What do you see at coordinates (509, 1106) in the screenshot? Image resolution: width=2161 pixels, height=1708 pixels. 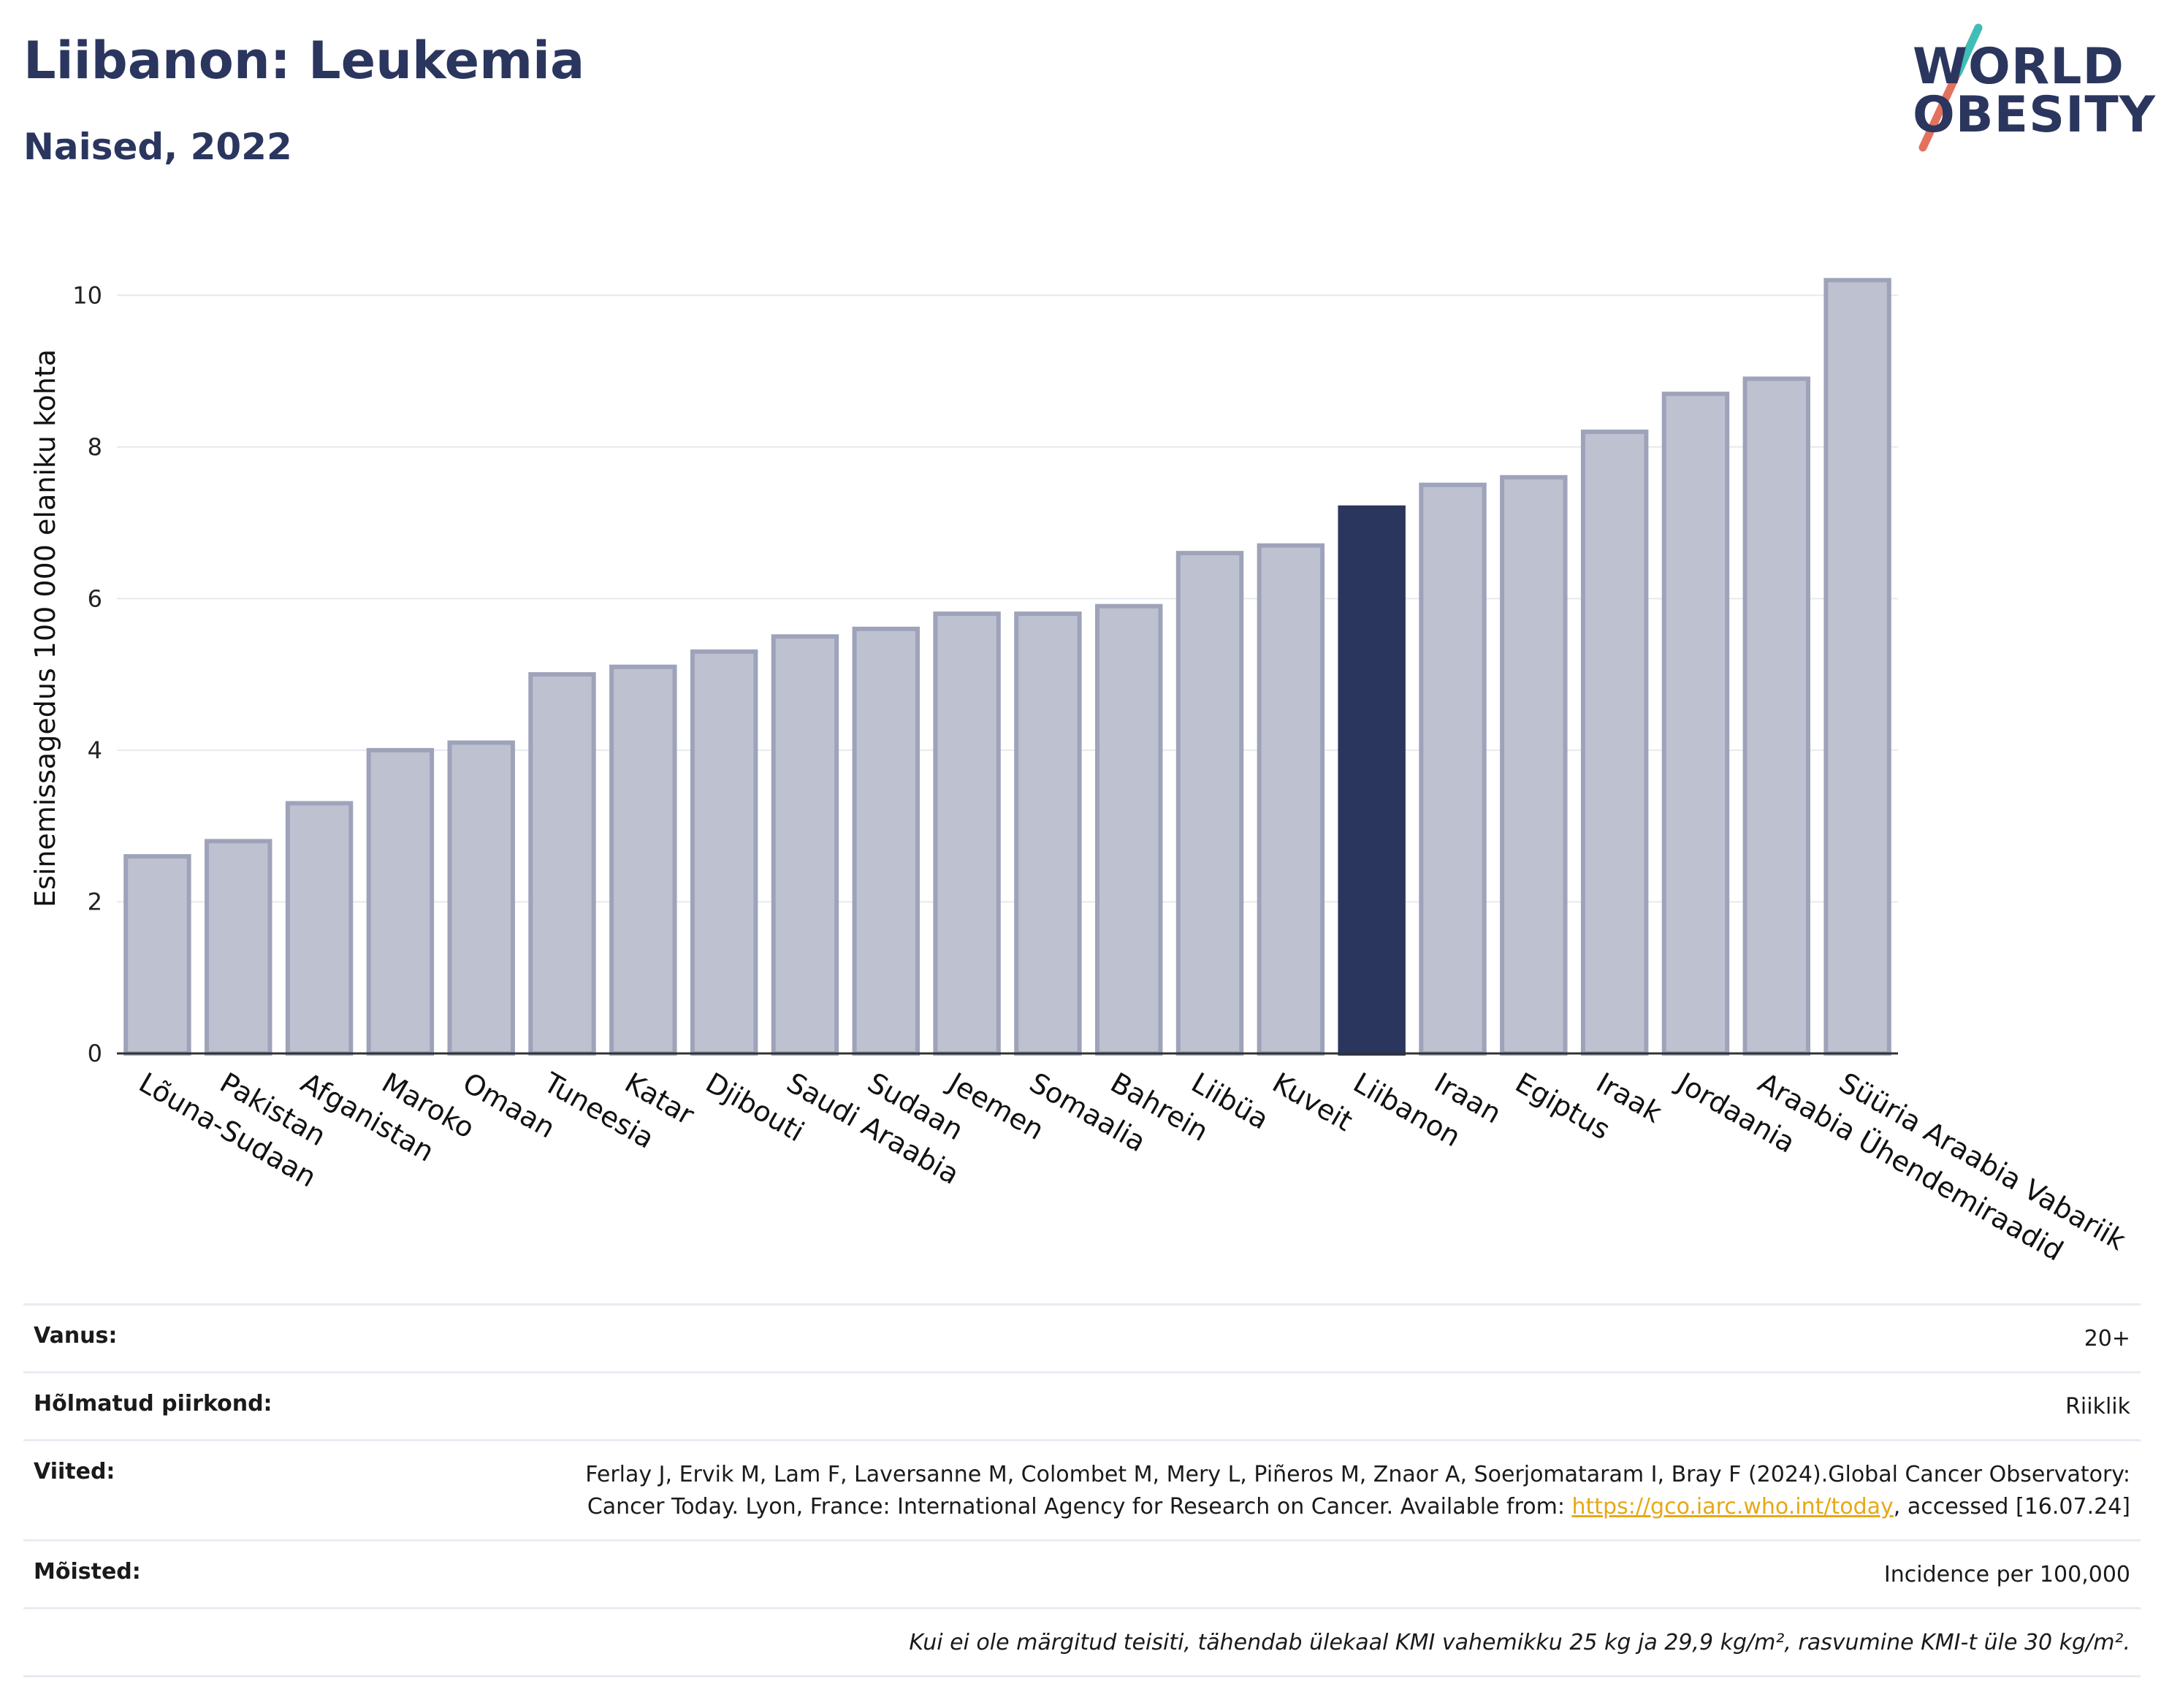 I see `x-tick-label: Omaan` at bounding box center [509, 1106].